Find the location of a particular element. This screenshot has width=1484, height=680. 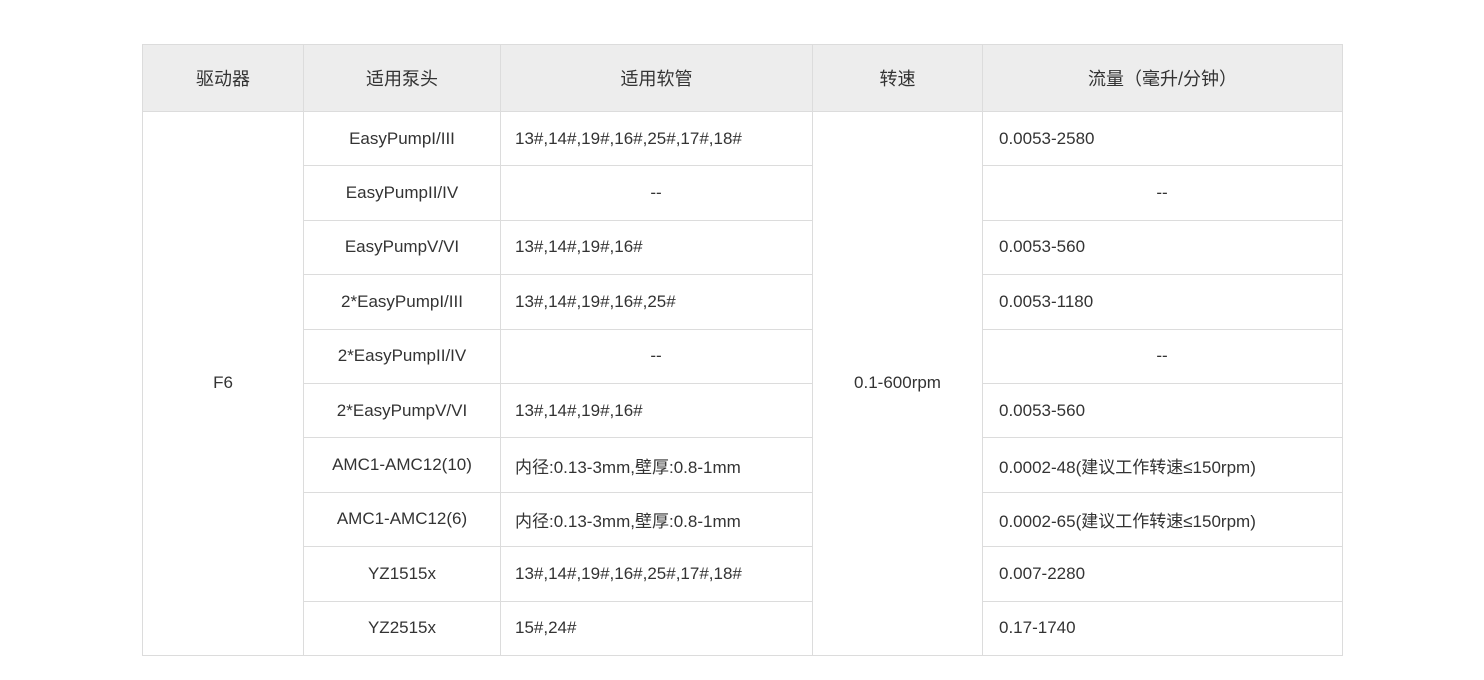

driver-cell: F6 is located at coordinates (223, 383).